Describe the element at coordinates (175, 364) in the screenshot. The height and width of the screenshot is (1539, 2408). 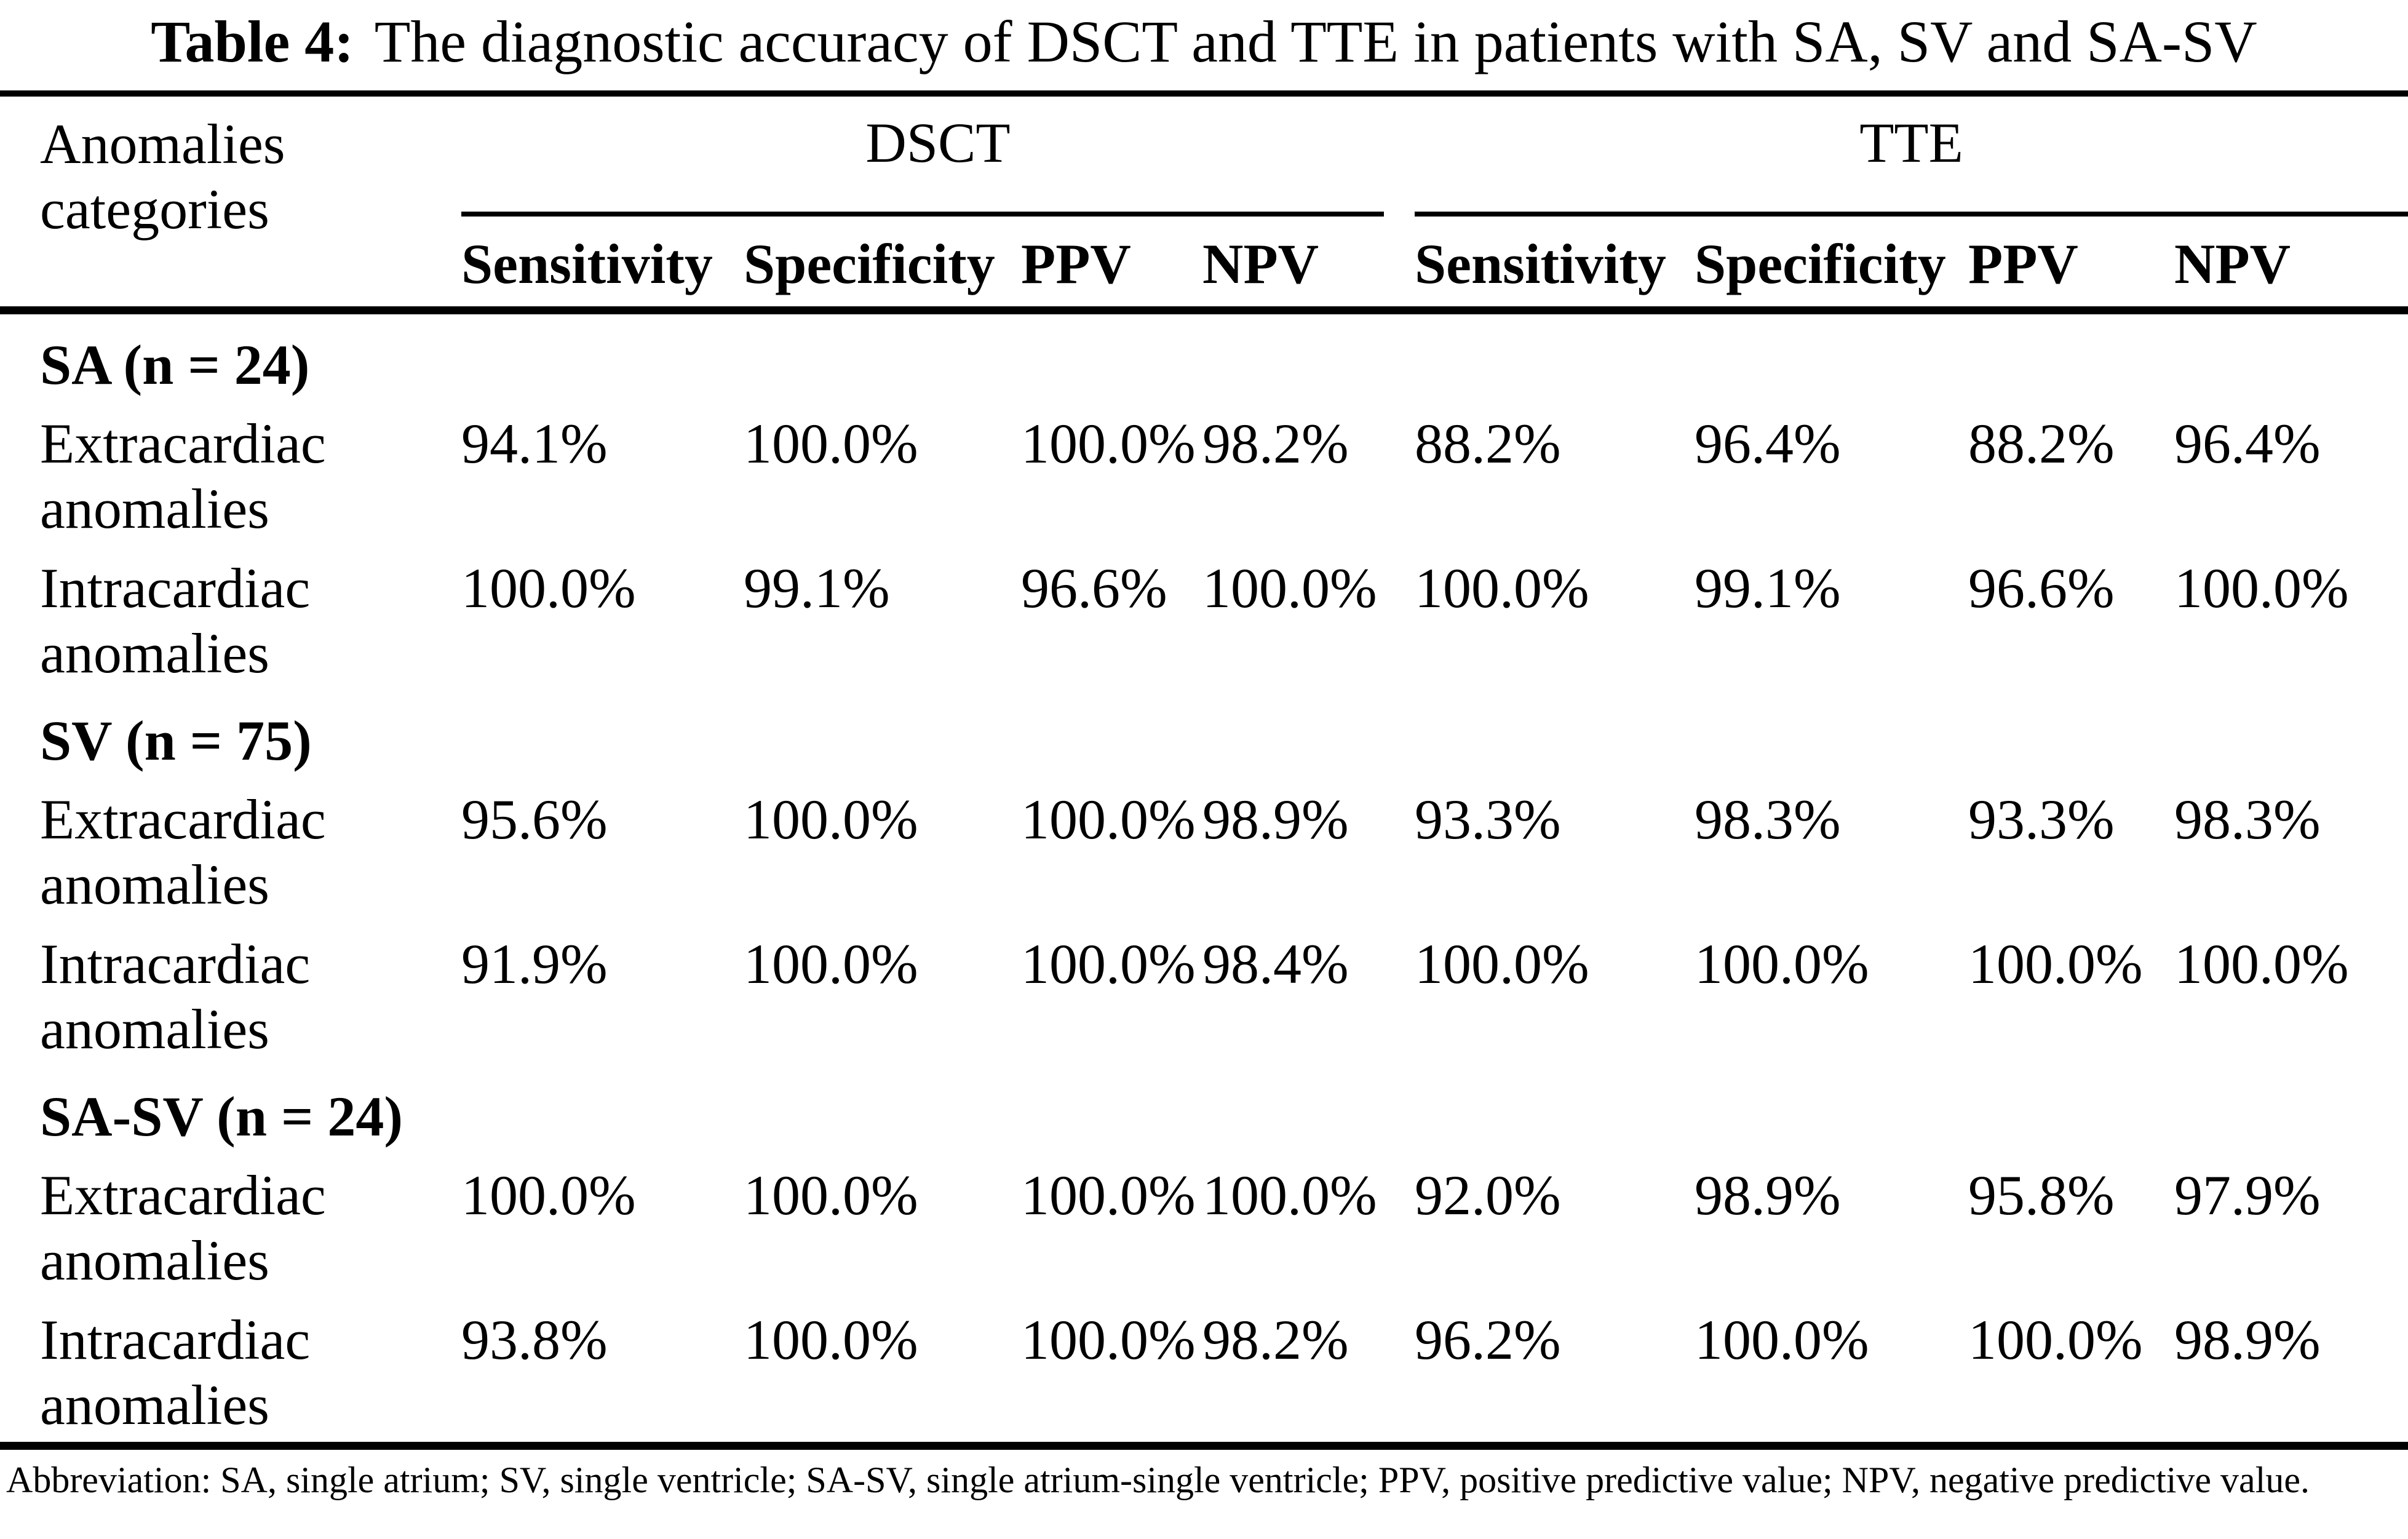
I see `section-label-sa: SA (n = 24)` at that location.